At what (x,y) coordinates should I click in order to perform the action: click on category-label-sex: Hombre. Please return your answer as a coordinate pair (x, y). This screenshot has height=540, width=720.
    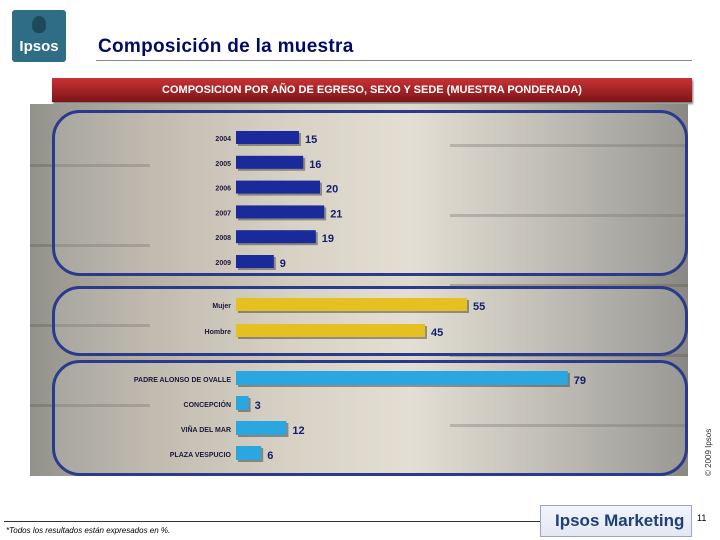
    Looking at the image, I should click on (218, 332).